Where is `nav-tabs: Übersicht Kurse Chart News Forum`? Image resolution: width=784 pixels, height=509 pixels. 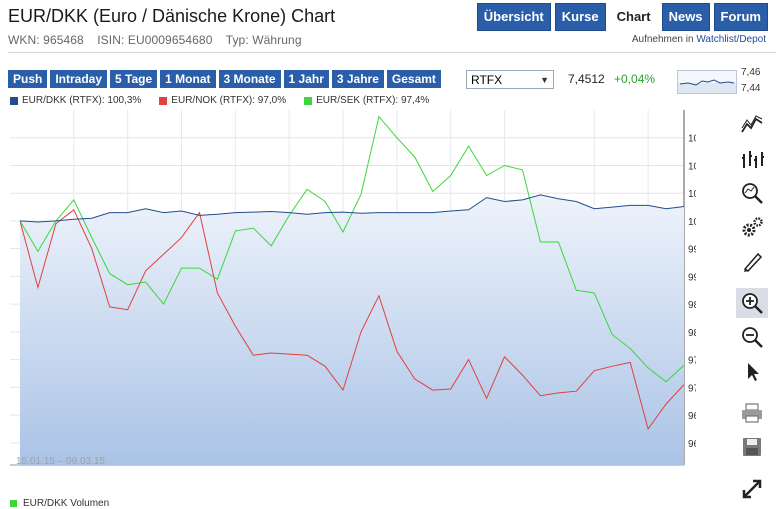
nav-tabs: Übersicht Kurse Chart News Forum is located at coordinates (622, 17).